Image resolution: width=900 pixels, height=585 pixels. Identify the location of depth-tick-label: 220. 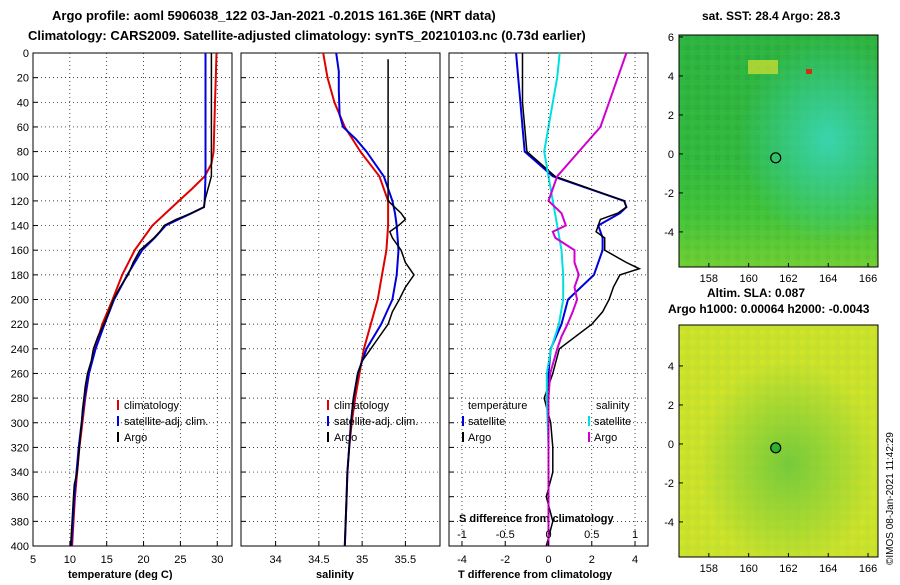
(20, 325).